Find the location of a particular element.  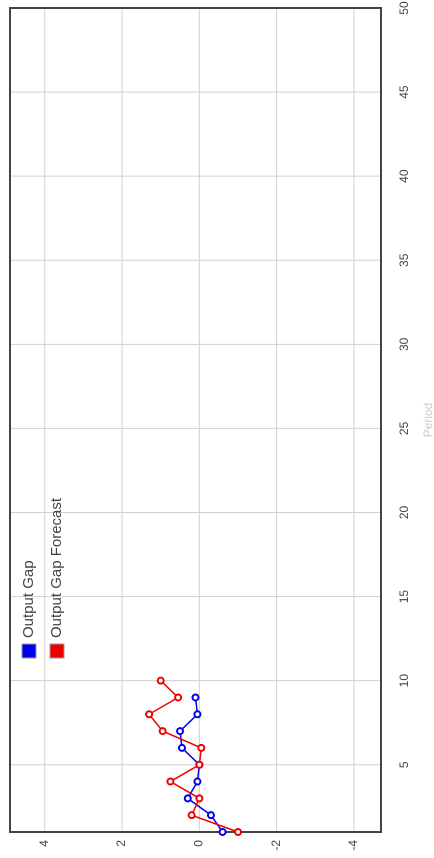

x-tick-label: 25 is located at coordinates (404, 428).